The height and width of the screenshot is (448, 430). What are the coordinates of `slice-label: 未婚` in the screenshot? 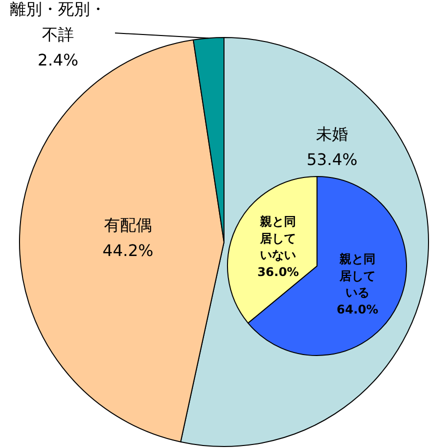 It's located at (332, 134).